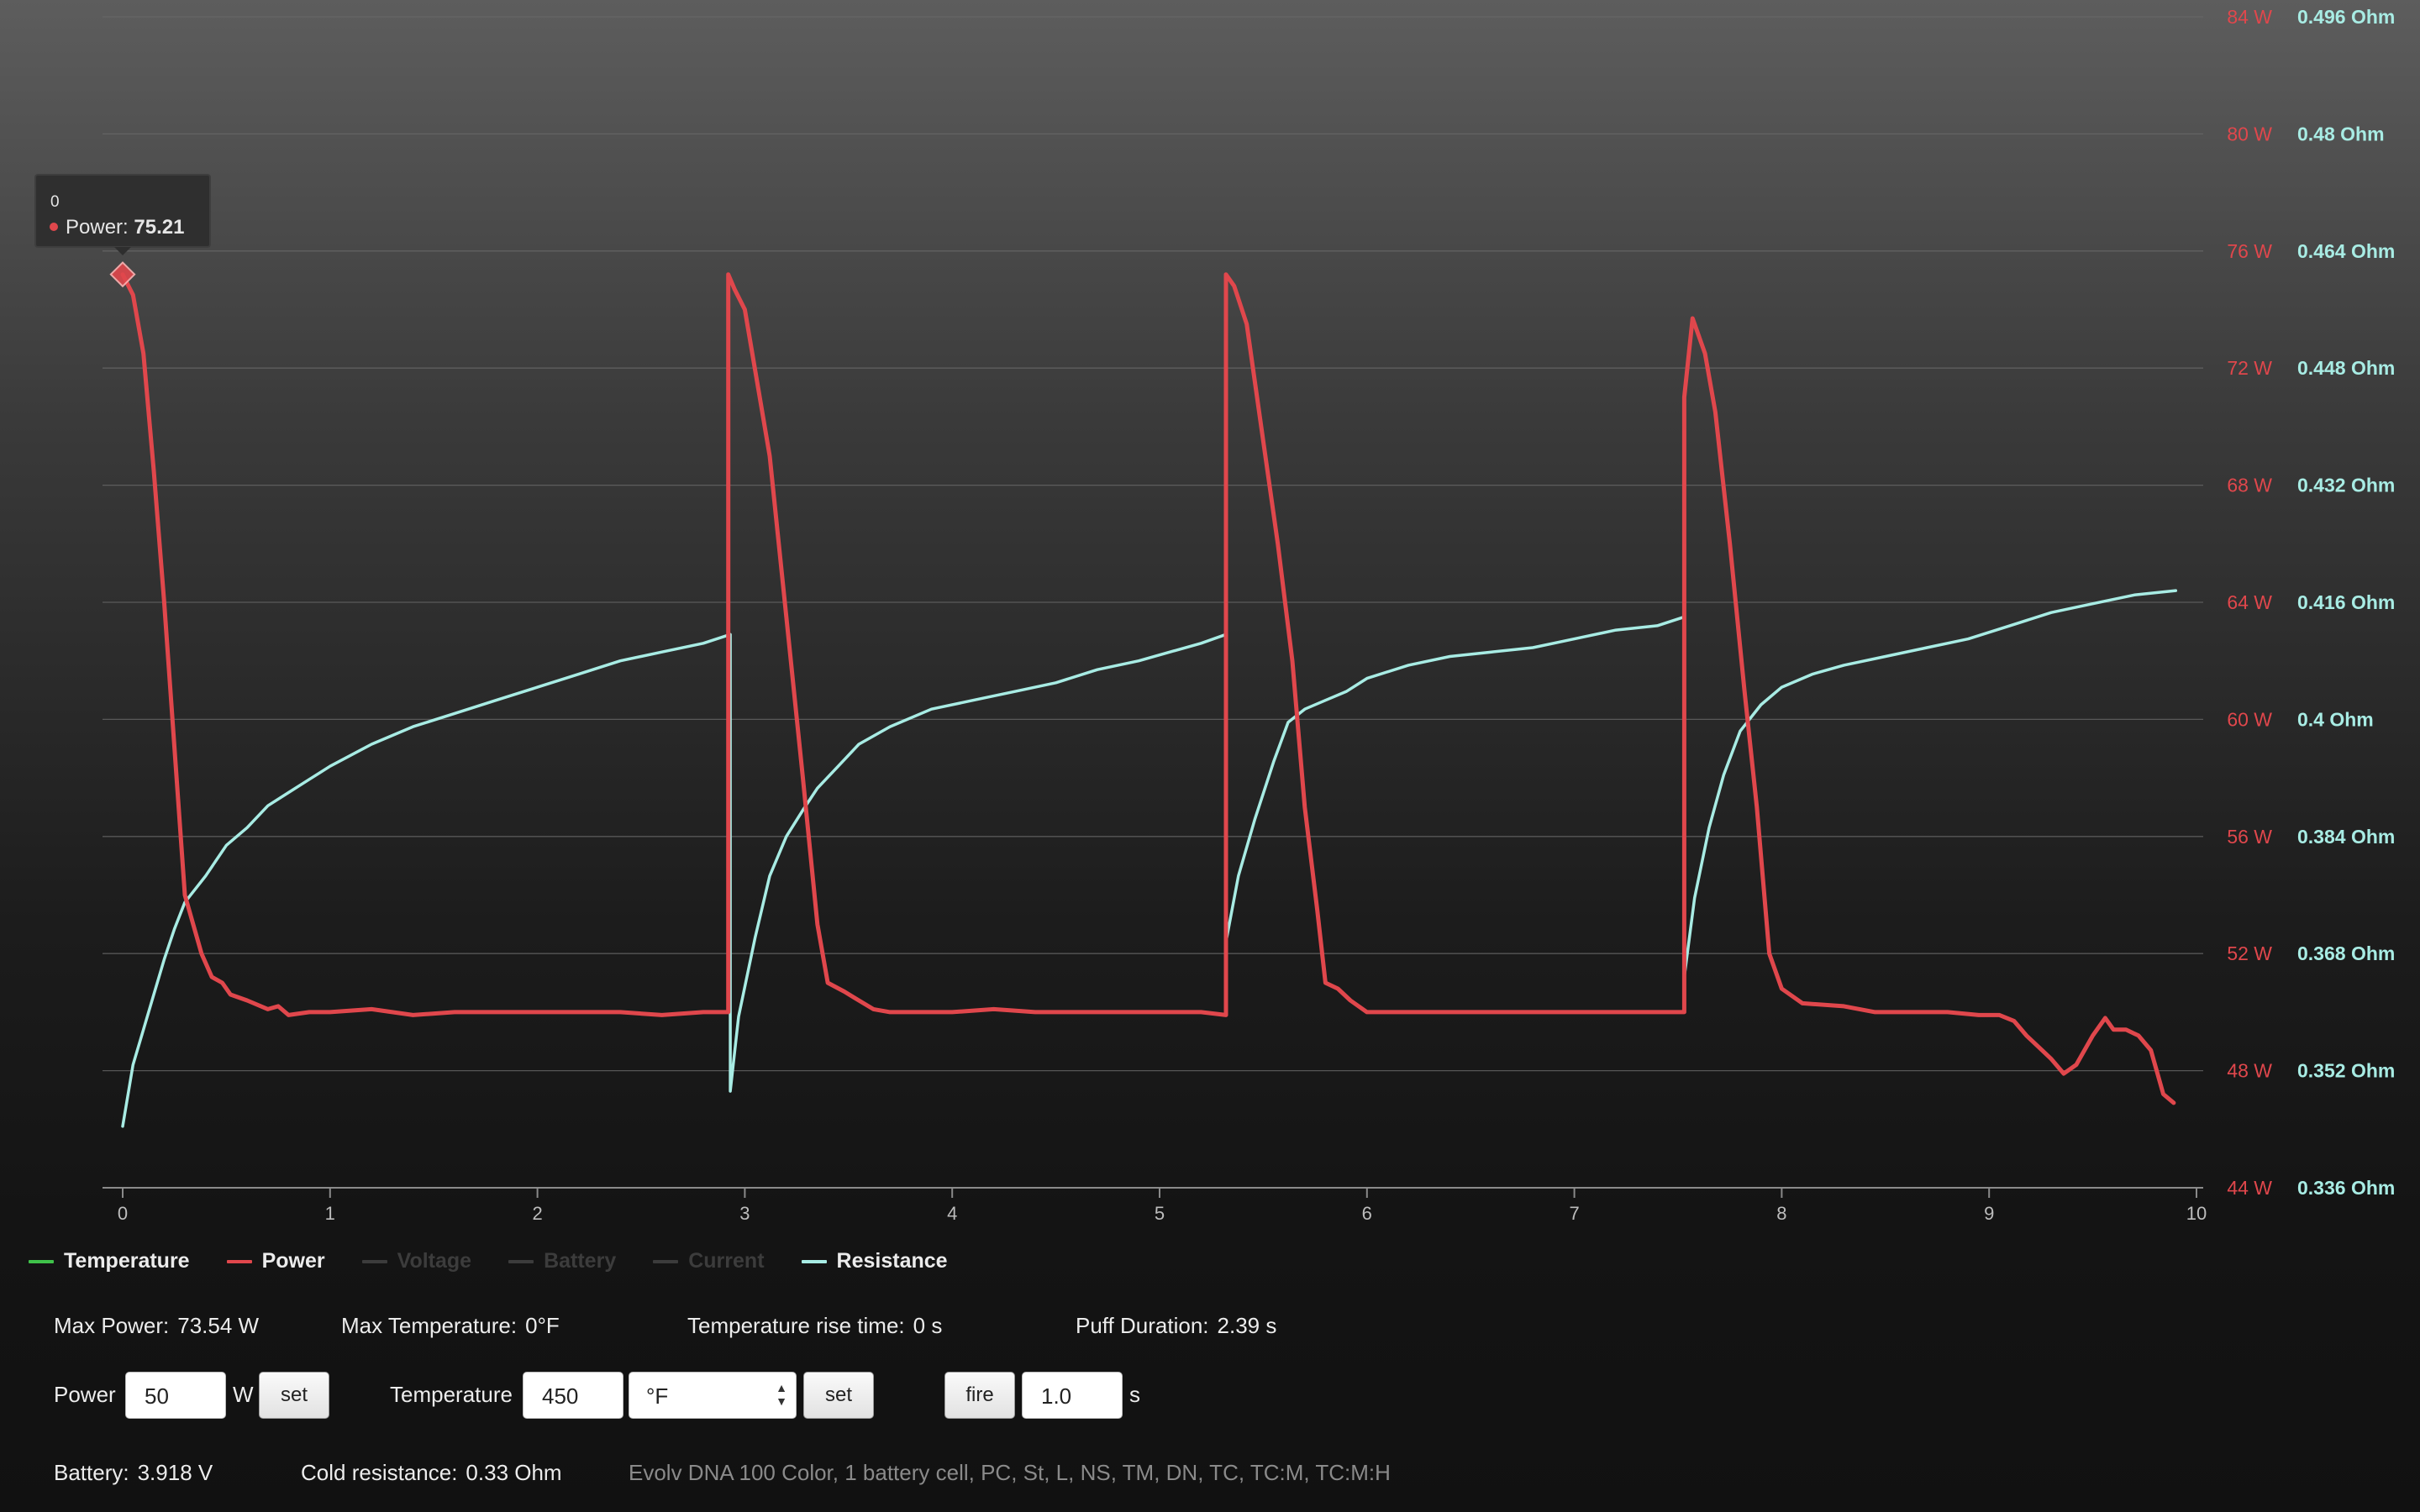  I want to click on battery-value: 3.918 V, so click(175, 1472).